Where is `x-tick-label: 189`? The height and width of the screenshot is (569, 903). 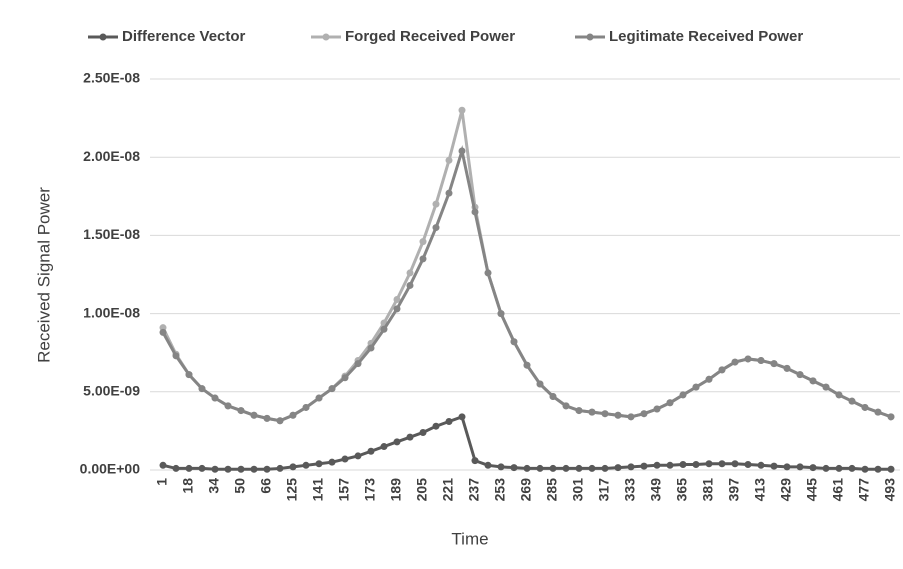
x-tick-label: 189 is located at coordinates (396, 490).